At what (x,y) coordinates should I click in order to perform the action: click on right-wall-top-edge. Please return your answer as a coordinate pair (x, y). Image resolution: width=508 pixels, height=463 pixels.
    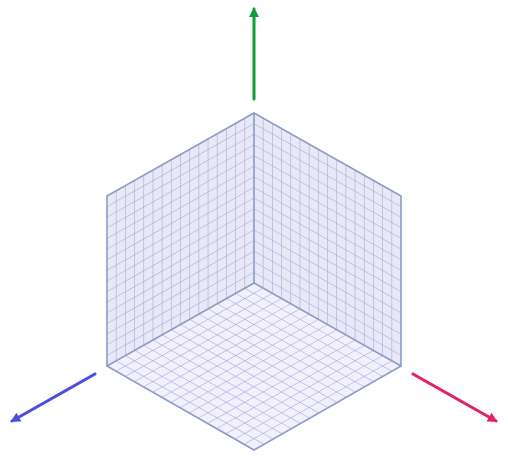
    Looking at the image, I should click on (327, 154).